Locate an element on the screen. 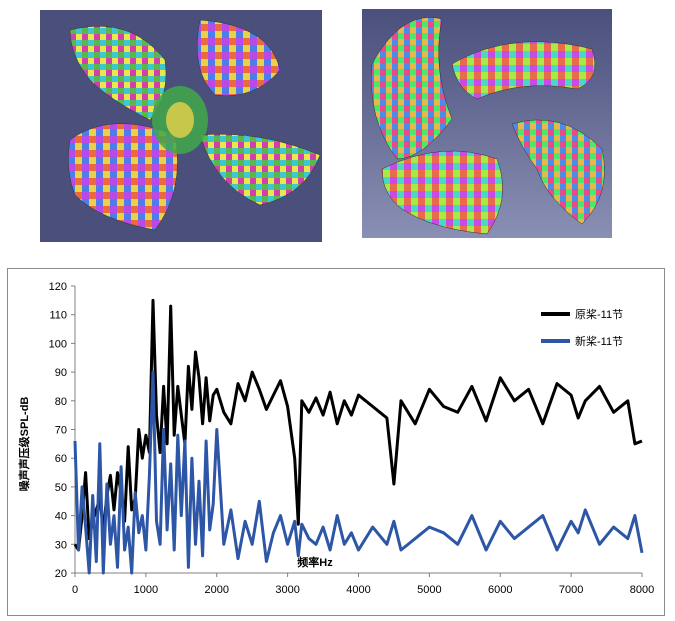 Image resolution: width=675 pixels, height=621 pixels. x-tick-label: 7000 is located at coordinates (571, 590).